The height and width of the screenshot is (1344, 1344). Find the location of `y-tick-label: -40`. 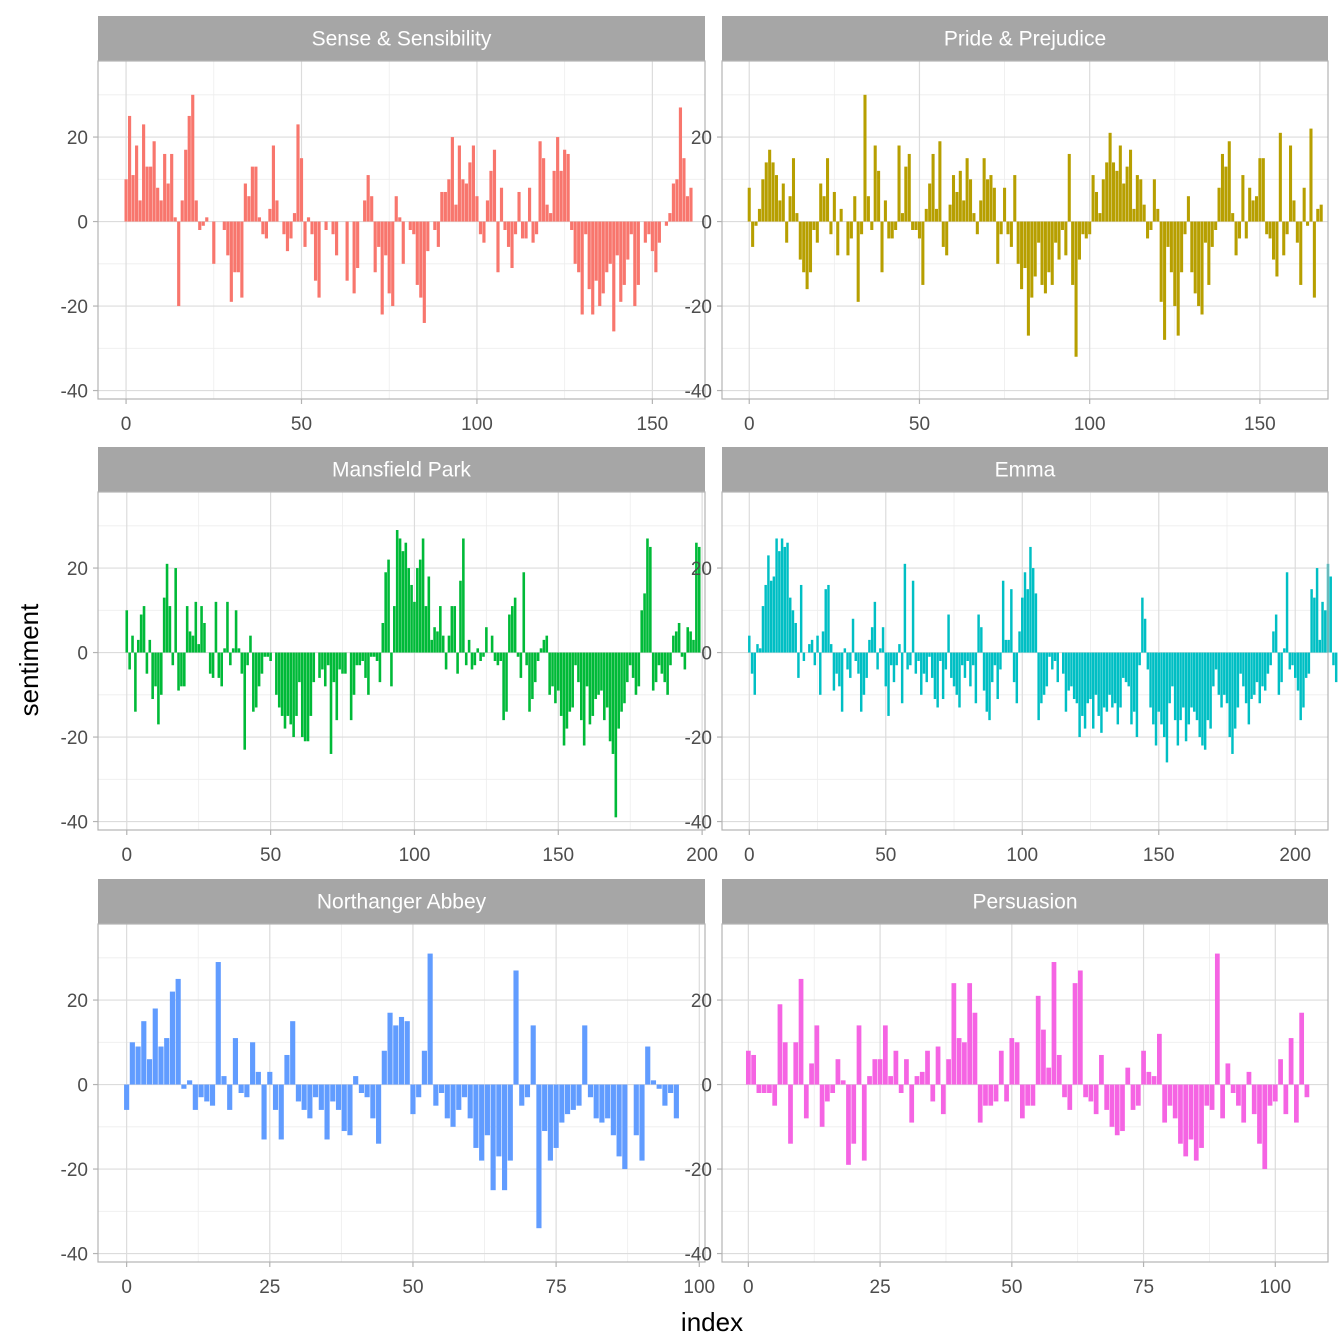

y-tick-label: -40 is located at coordinates (74, 1255).